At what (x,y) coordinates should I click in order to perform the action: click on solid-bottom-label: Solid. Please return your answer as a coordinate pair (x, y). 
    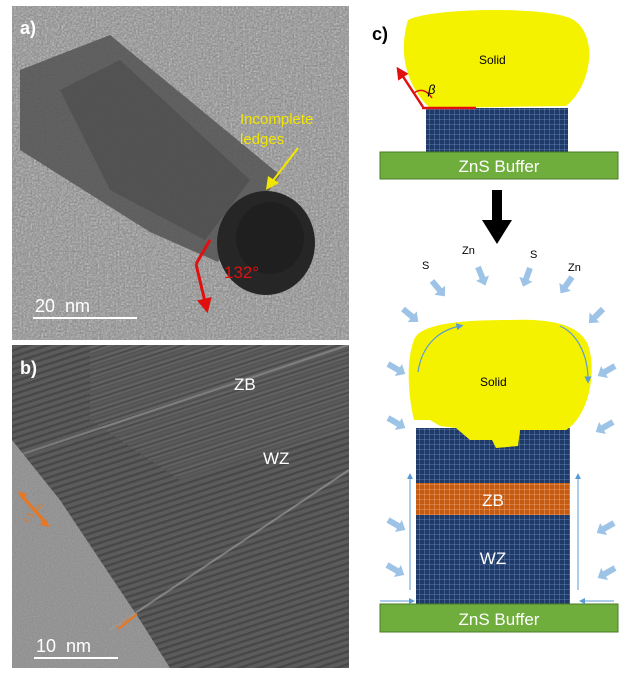
    Looking at the image, I should click on (493, 382).